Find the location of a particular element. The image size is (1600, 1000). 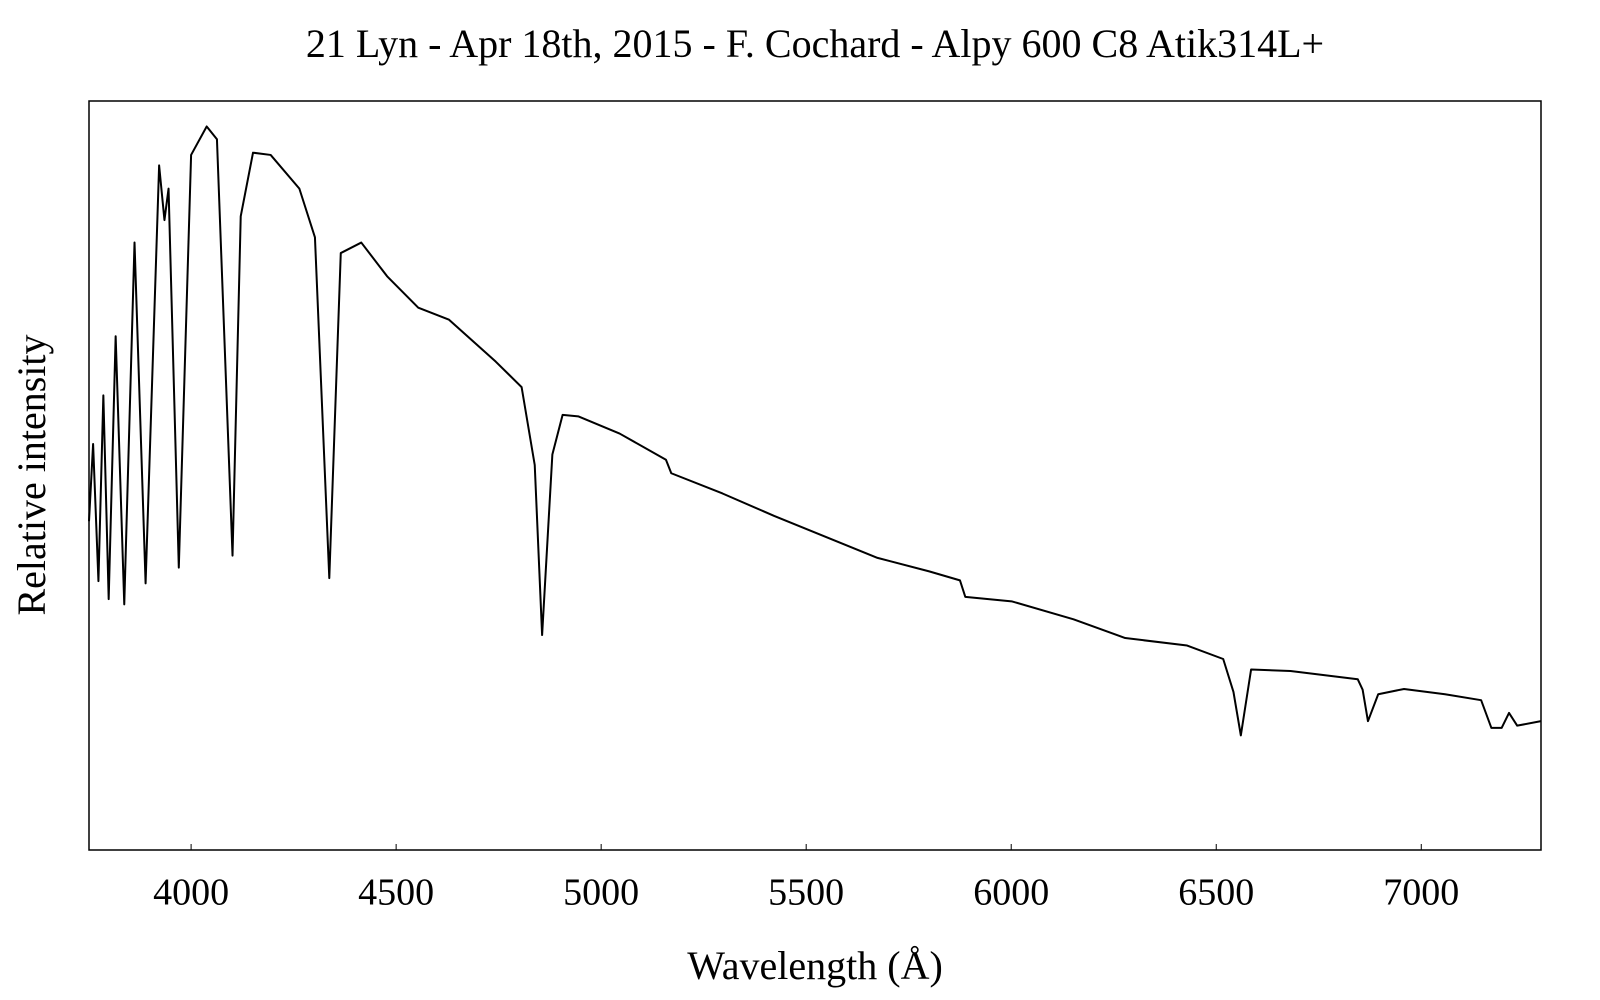

x-axis-label: Wavelength (Å) is located at coordinates (815, 965).